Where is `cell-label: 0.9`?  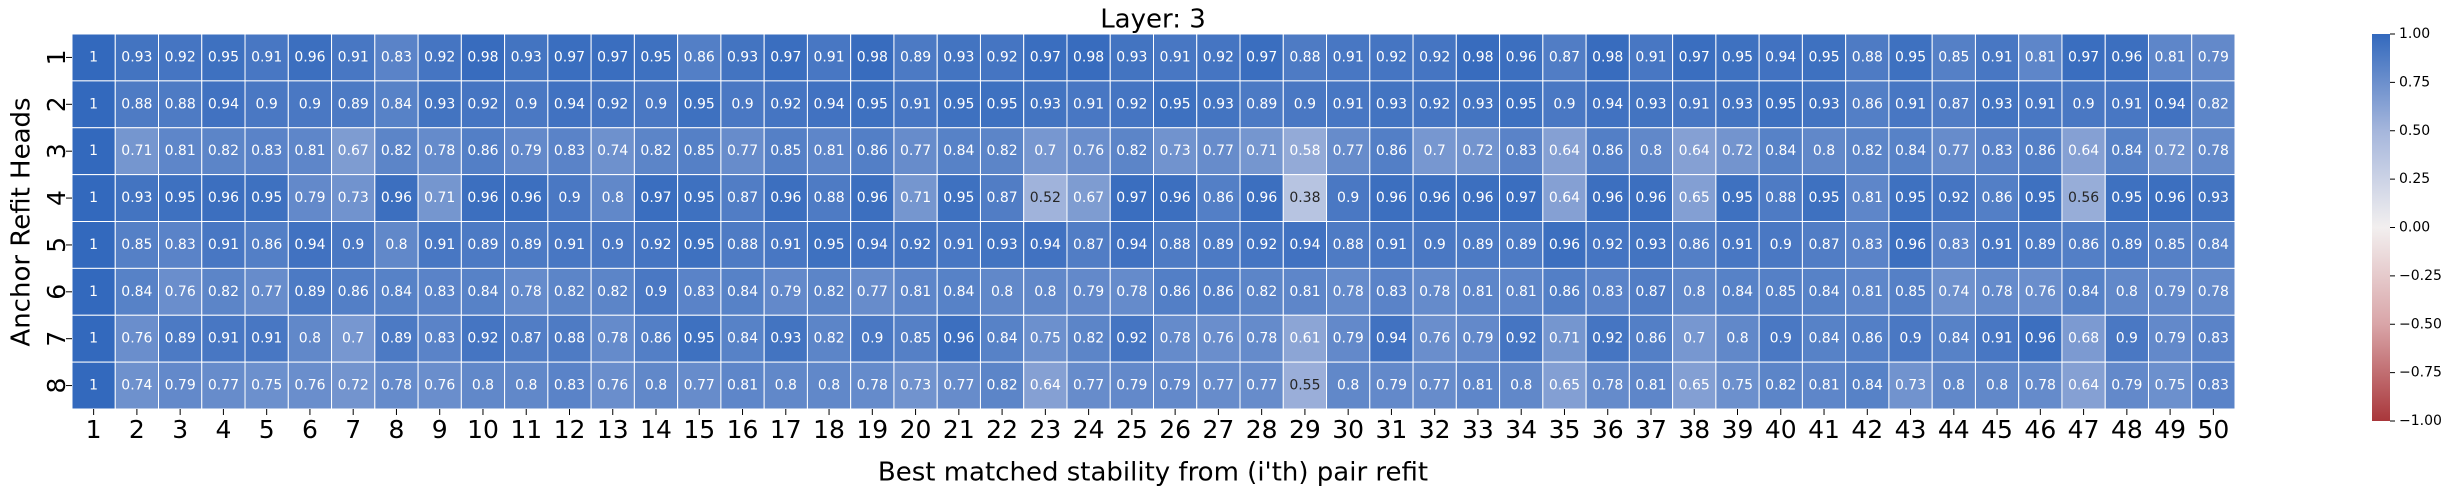 cell-label: 0.9 is located at coordinates (569, 198).